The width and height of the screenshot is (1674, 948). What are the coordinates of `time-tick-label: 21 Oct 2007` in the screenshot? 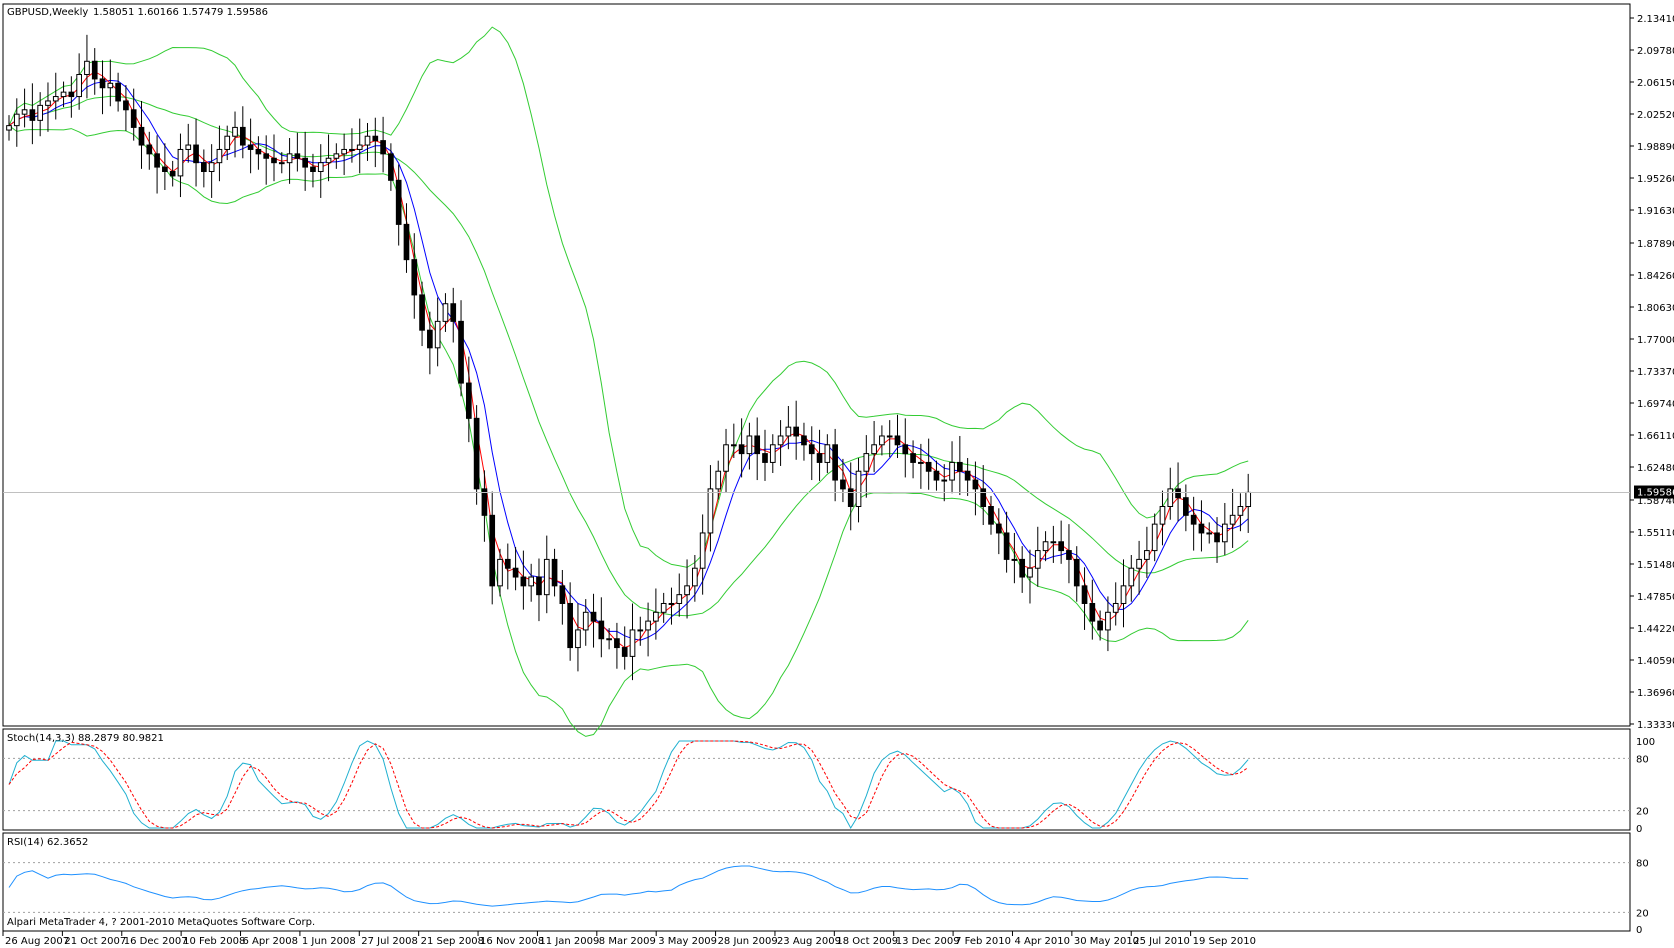 It's located at (95, 941).